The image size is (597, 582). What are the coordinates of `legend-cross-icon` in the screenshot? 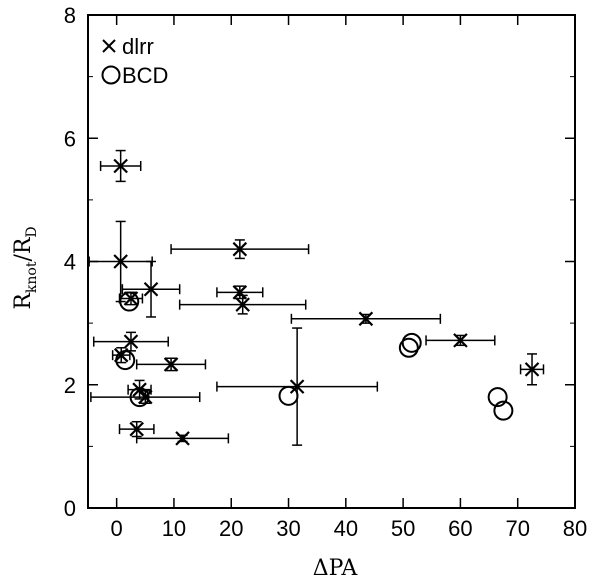 It's located at (109, 46).